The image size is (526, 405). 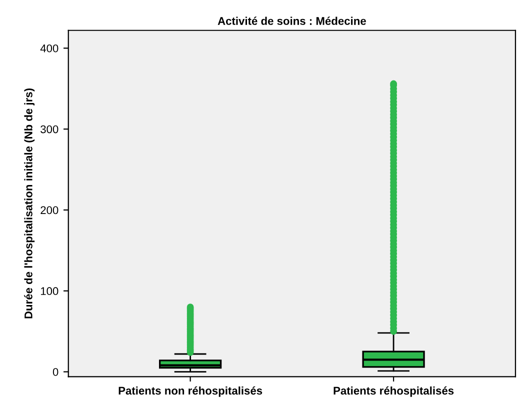 What do you see at coordinates (49, 48) in the screenshot?
I see `y-tick-label: 400` at bounding box center [49, 48].